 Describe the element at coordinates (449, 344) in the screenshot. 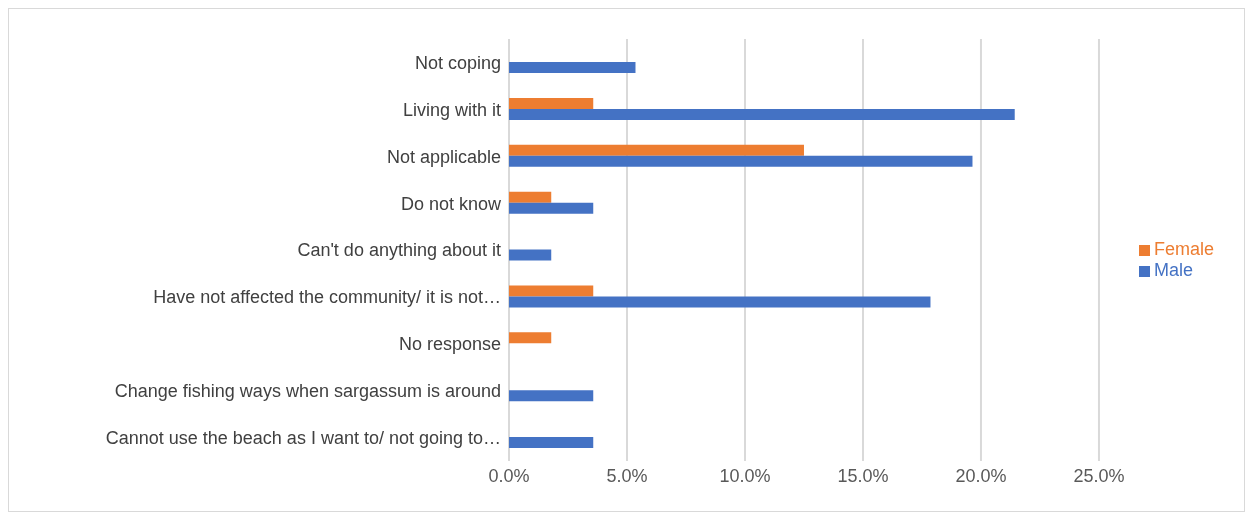

I see `y-tick-label: No response` at that location.